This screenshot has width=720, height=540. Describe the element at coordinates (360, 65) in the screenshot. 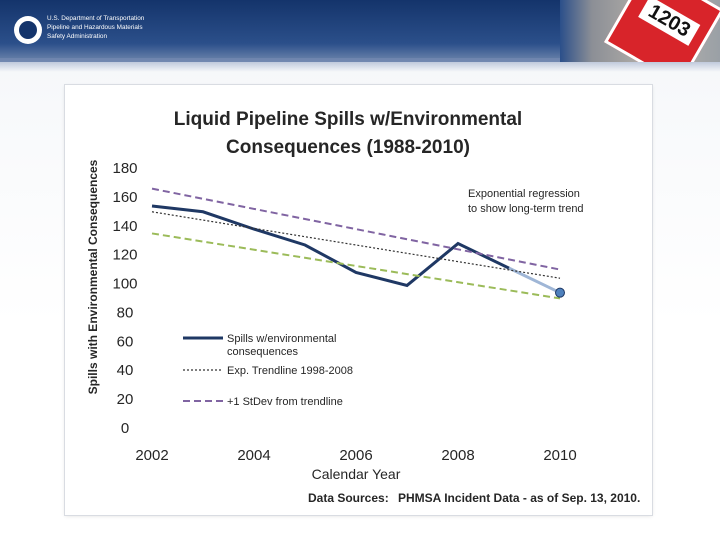

I see `banner-glow` at that location.